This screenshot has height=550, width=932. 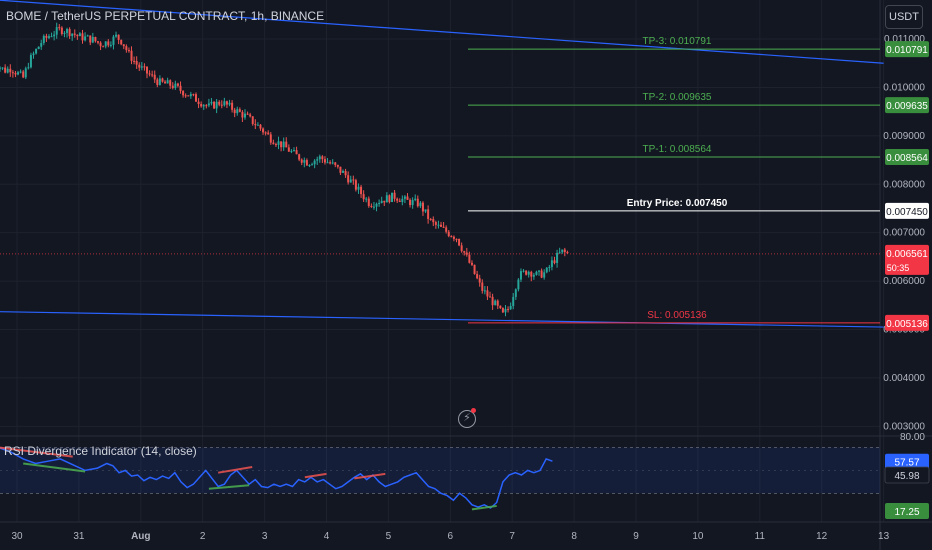 I want to click on time-tick-label: 10, so click(x=698, y=536).